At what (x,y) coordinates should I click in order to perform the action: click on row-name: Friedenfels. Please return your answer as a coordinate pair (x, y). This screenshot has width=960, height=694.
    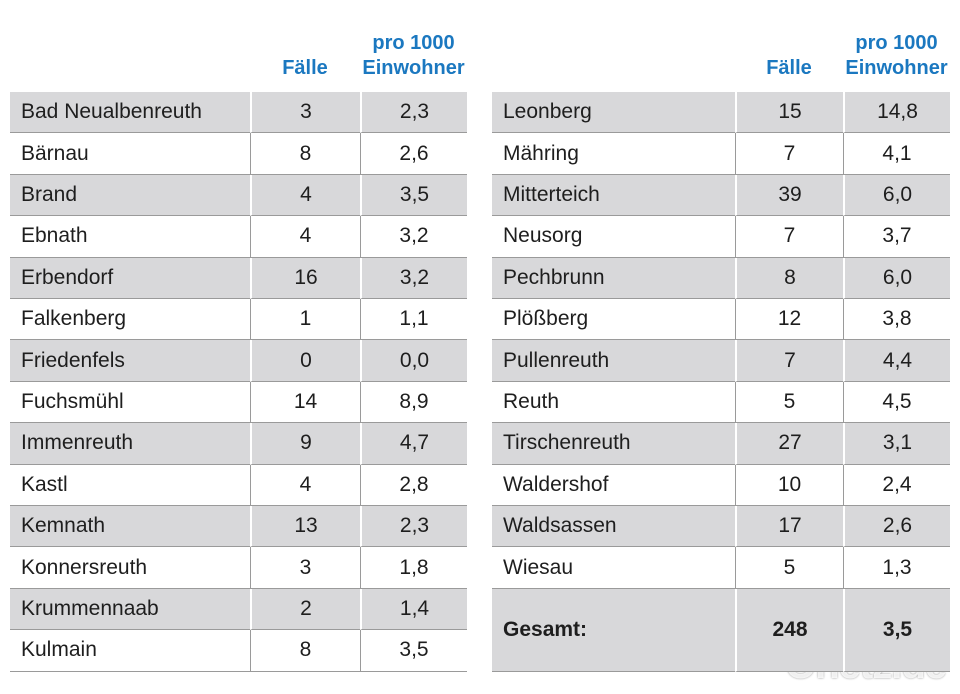
    Looking at the image, I should click on (130, 361).